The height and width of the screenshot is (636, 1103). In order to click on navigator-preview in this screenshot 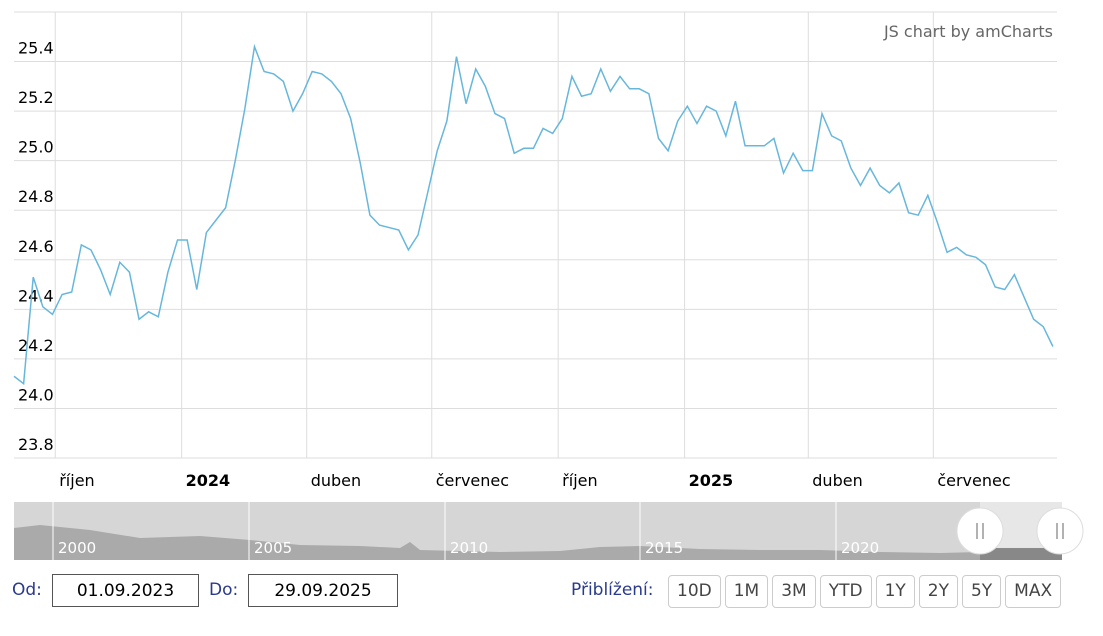, I will do `click(538, 542)`.